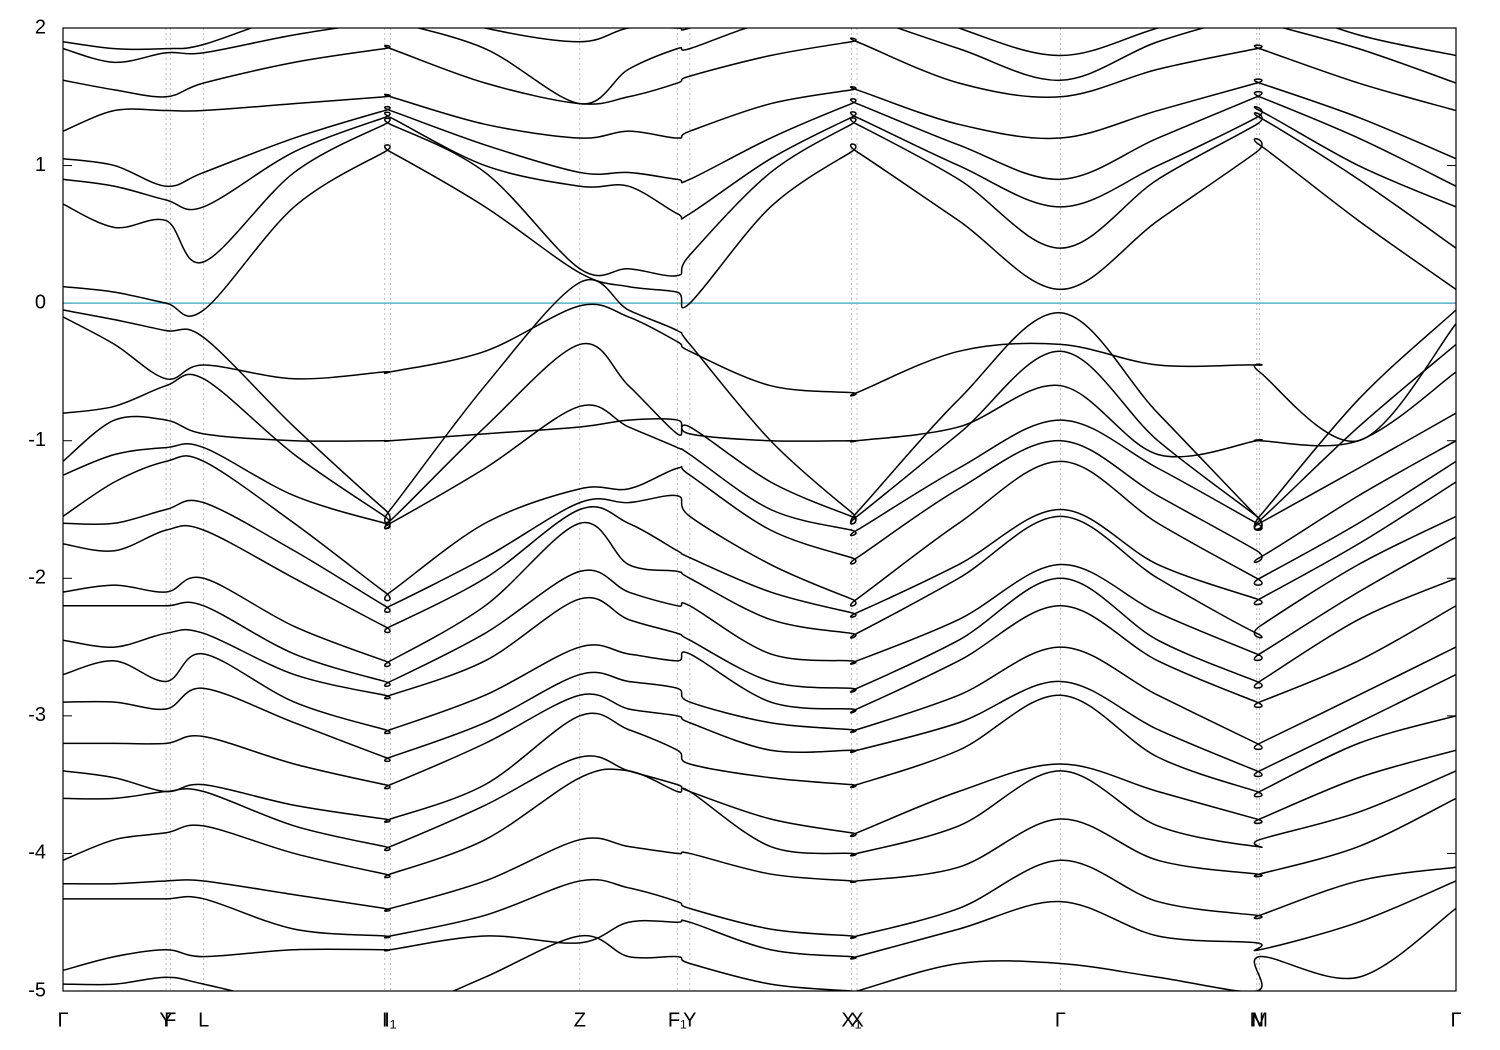  Describe the element at coordinates (203, 1020) in the screenshot. I see `x-tick-label: L` at that location.